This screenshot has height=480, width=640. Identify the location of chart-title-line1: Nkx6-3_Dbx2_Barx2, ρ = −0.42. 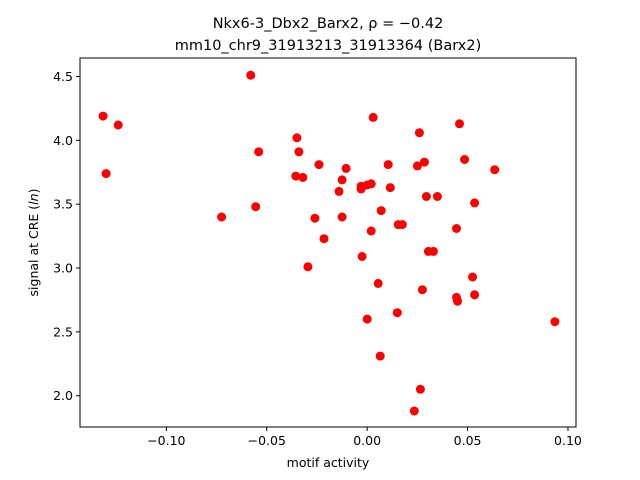
(328, 24).